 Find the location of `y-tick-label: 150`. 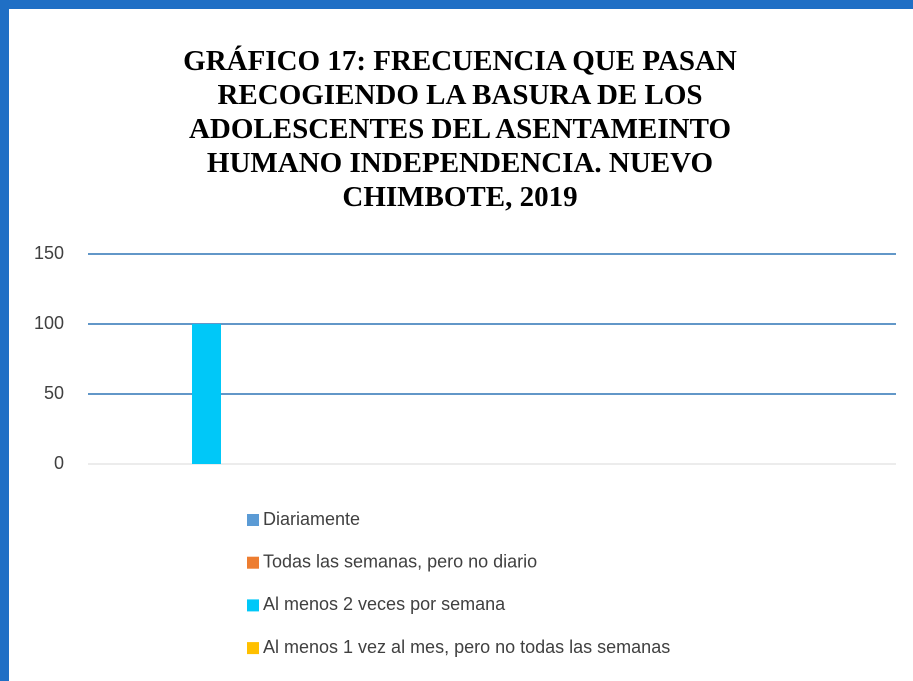

y-tick-label: 150 is located at coordinates (49, 253).